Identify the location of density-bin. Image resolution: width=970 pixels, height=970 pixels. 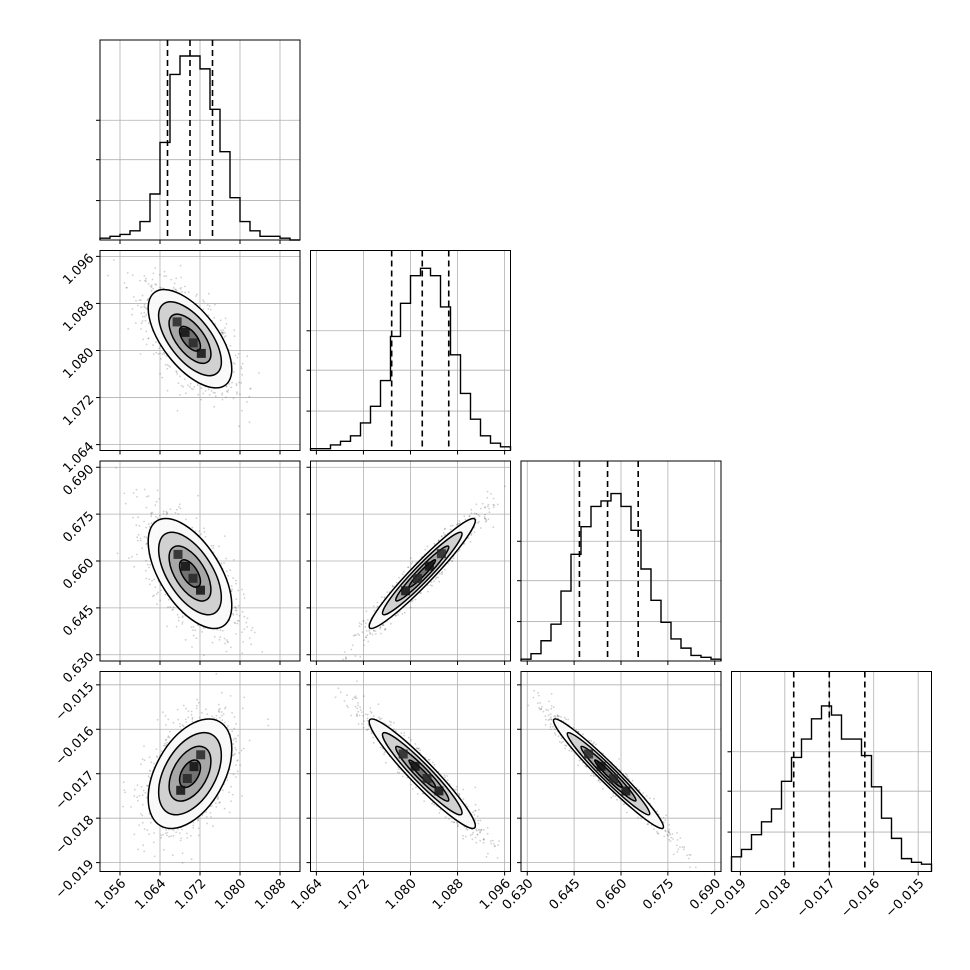
(200, 590).